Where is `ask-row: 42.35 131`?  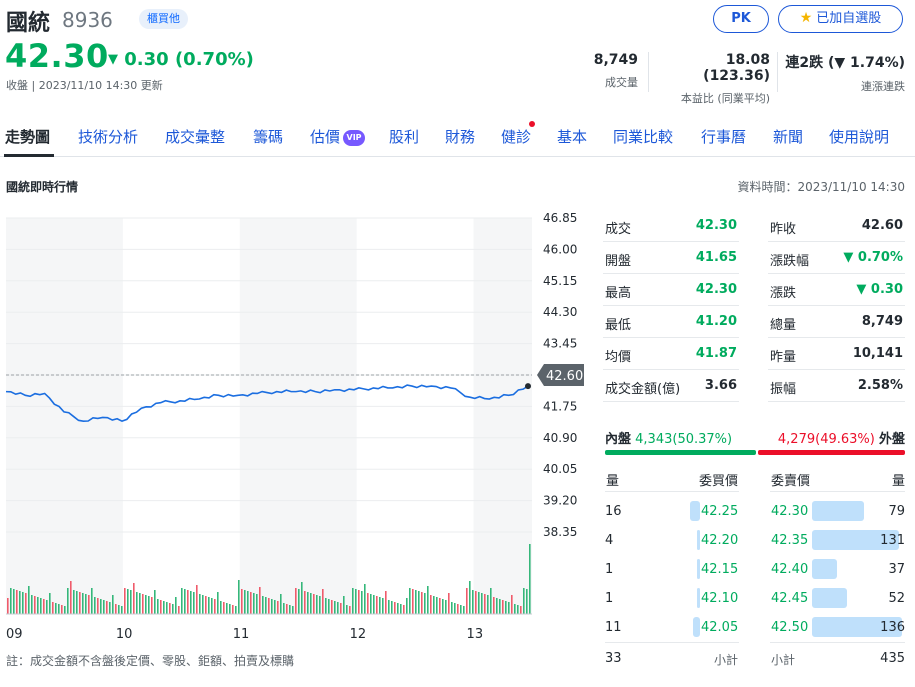
ask-row: 42.35 131 is located at coordinates (838, 541).